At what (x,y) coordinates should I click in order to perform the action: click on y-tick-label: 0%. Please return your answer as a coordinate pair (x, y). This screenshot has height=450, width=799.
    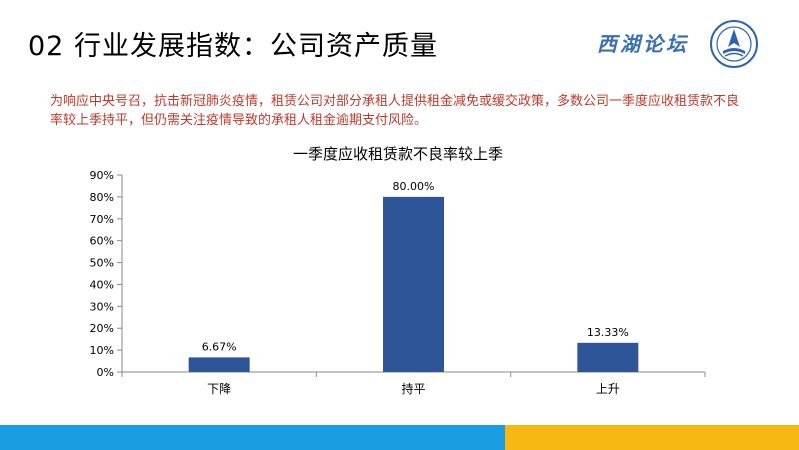
    Looking at the image, I should click on (105, 372).